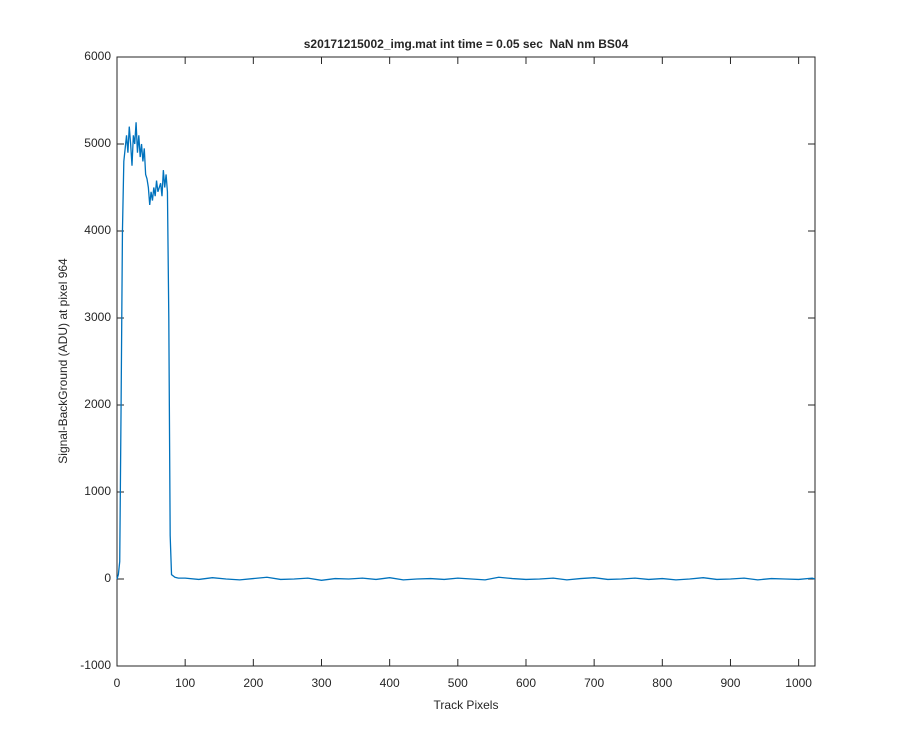 This screenshot has height=750, width=900. Describe the element at coordinates (107, 578) in the screenshot. I see `y-tick-label: 0` at that location.